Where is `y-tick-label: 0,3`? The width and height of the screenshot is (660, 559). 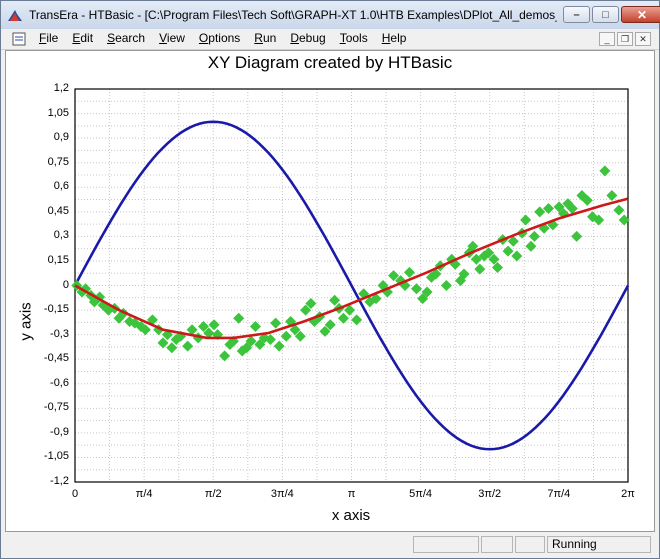 y-tick-label: 0,3 is located at coordinates (61, 235).